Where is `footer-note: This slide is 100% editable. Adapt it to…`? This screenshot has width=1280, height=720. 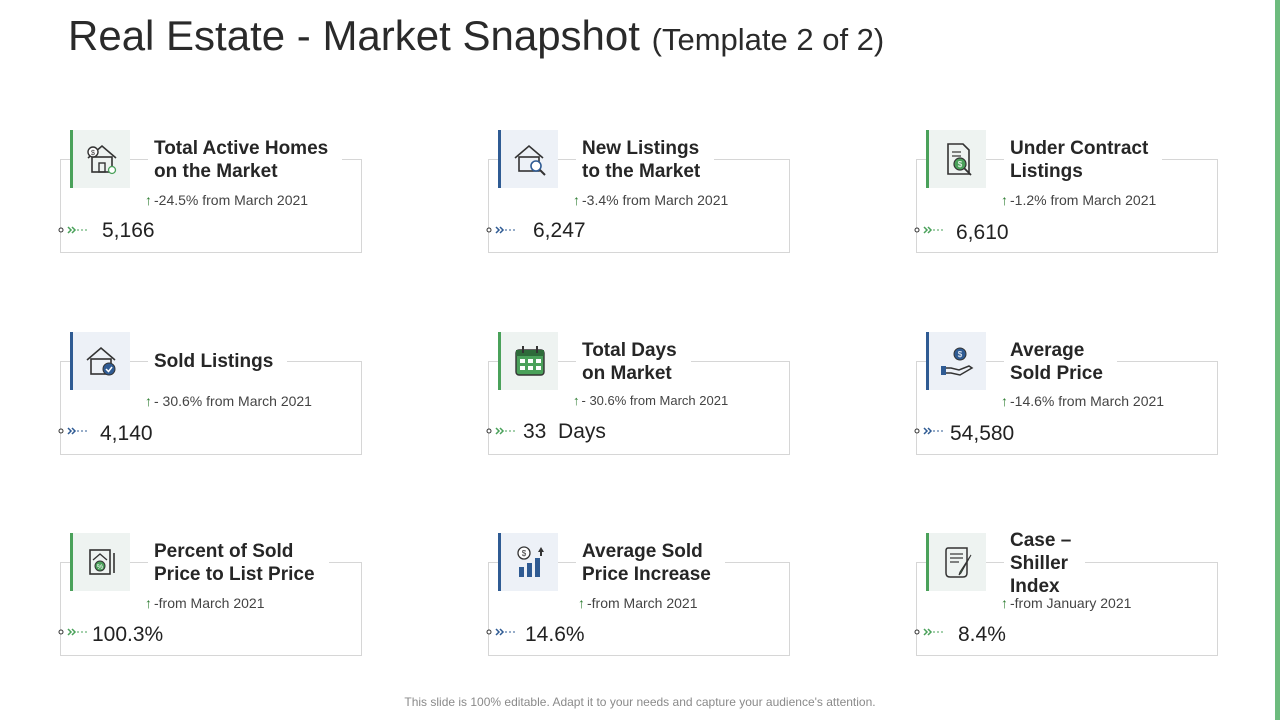
footer-note: This slide is 100% editable. Adapt it to… is located at coordinates (640, 702).